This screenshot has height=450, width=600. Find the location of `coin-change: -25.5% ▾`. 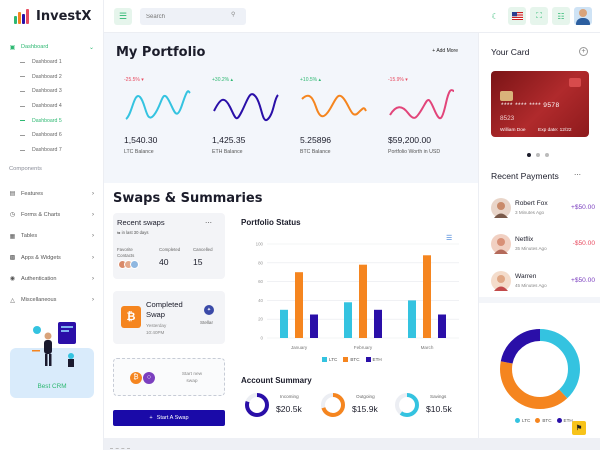

coin-change: -25.5% ▾ is located at coordinates (134, 80).